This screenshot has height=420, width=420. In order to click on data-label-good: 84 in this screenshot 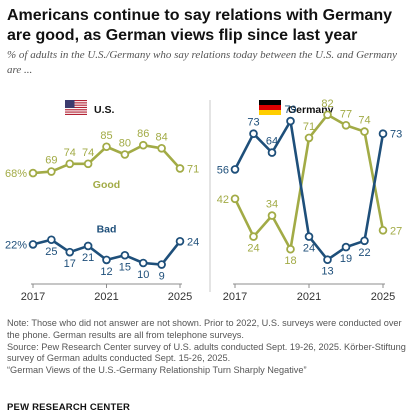, I will do `click(162, 137)`.